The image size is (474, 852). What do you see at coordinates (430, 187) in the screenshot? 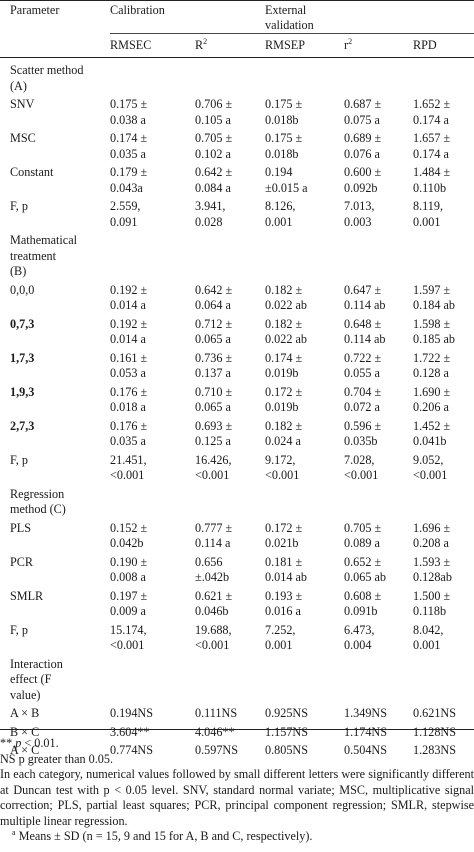
I see `table-cell: 0.110b` at bounding box center [430, 187].